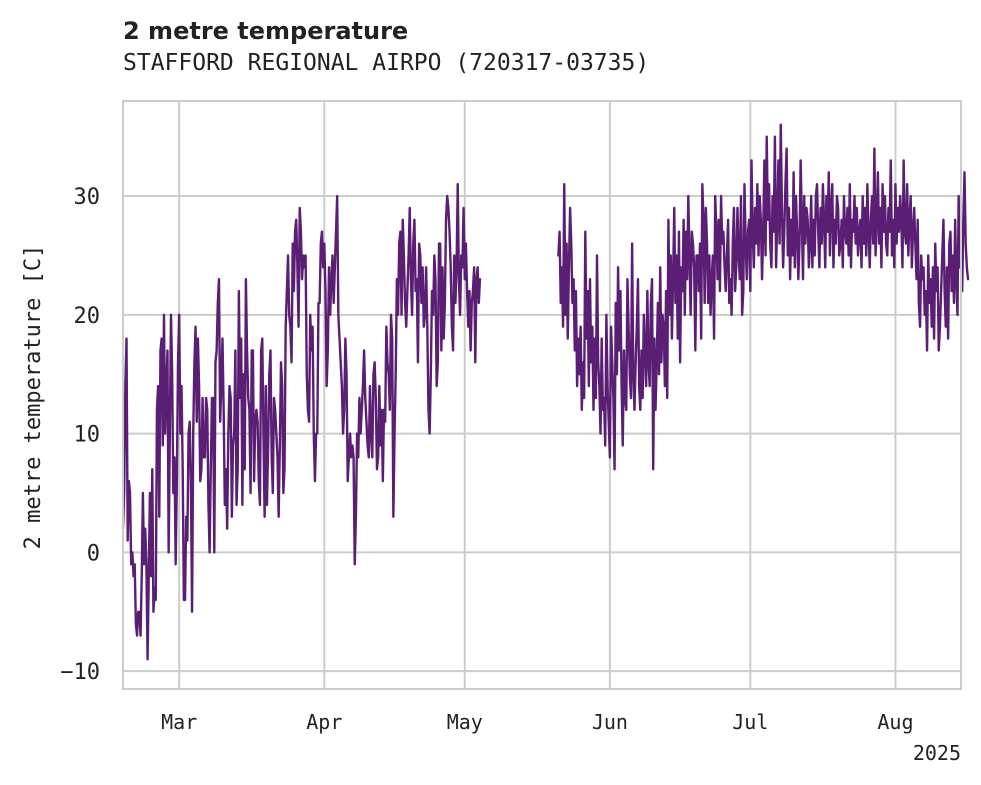 The image size is (981, 785). I want to click on y-tick-label-1: 0, so click(93, 553).